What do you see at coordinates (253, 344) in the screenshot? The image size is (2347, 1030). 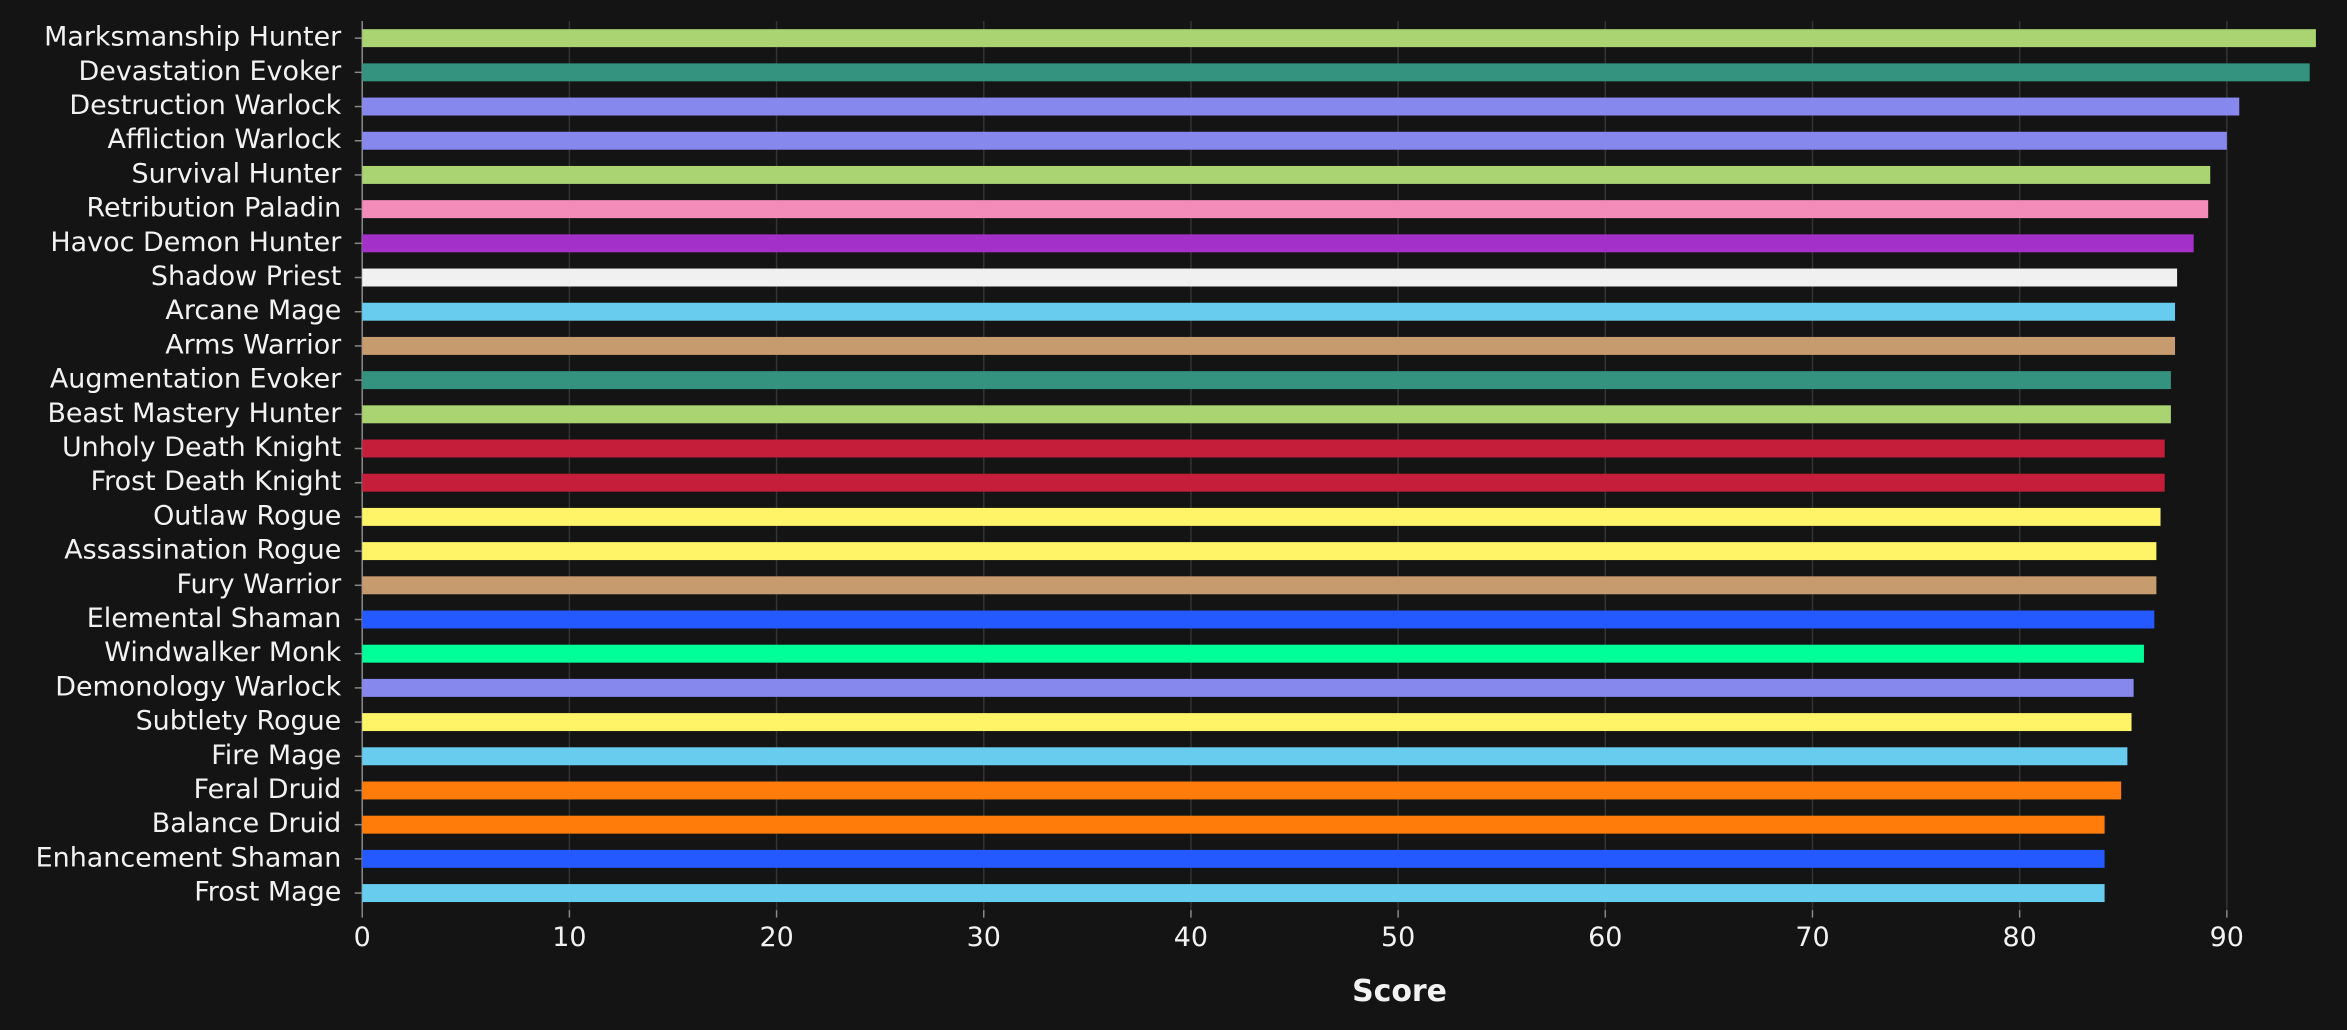 I see `y-tick-label: Arms Warrior` at bounding box center [253, 344].